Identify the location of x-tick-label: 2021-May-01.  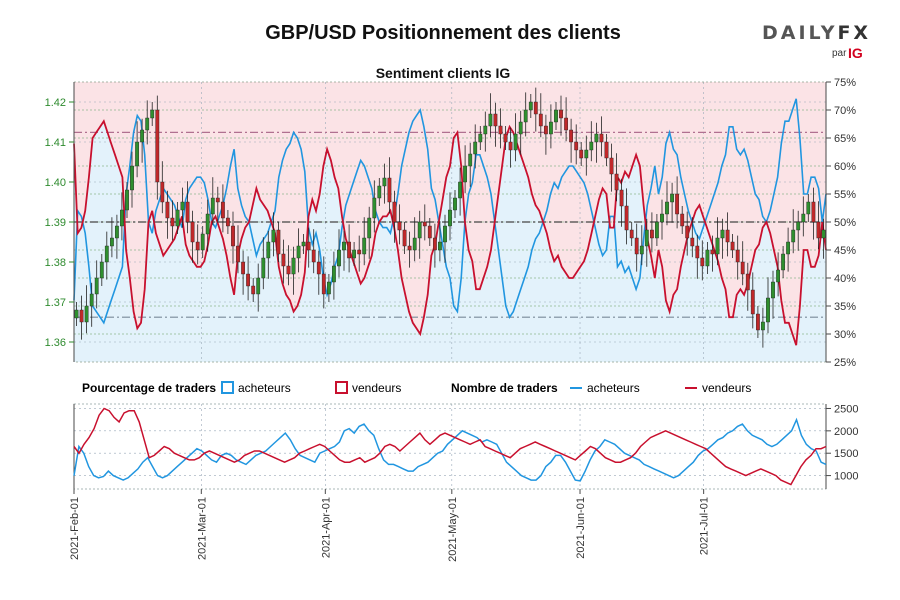
(453, 529).